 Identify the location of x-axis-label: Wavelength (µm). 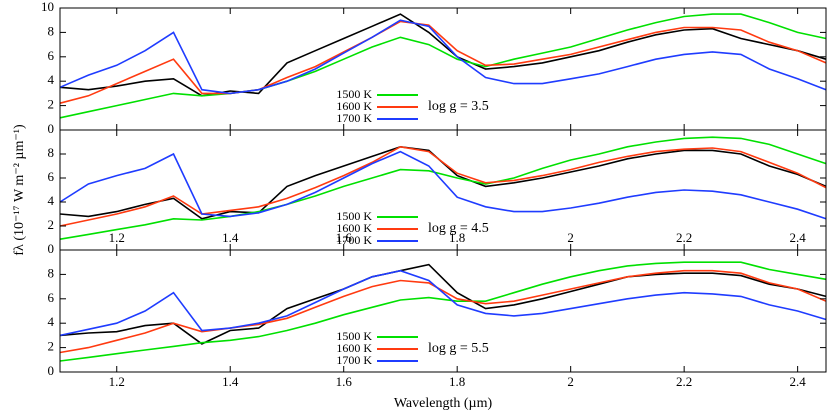
(443, 403).